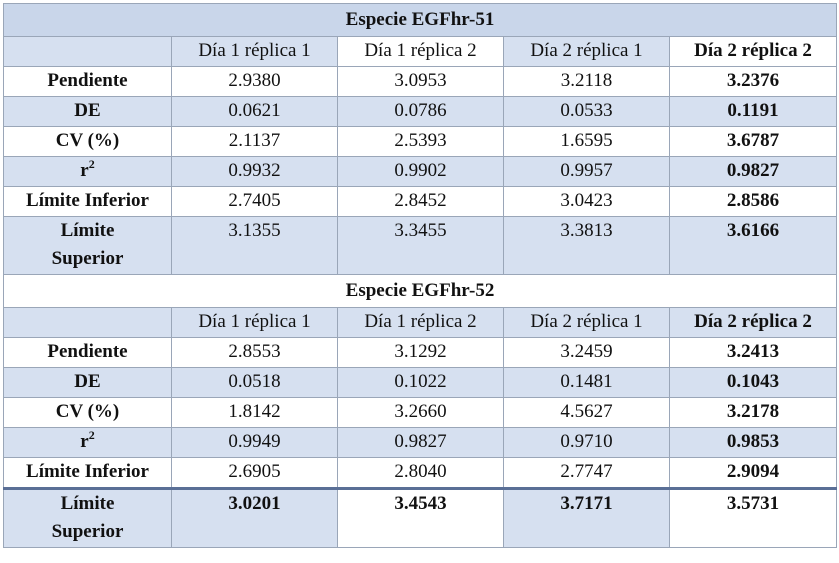  I want to click on value-cell: 3.2376, so click(753, 81).